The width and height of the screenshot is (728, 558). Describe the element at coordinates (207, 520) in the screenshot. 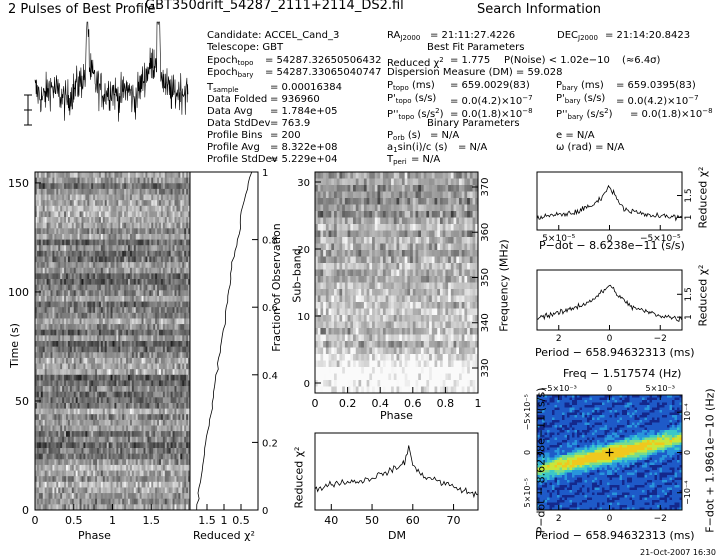

I see `chi2-xtick-label: 1.5` at that location.